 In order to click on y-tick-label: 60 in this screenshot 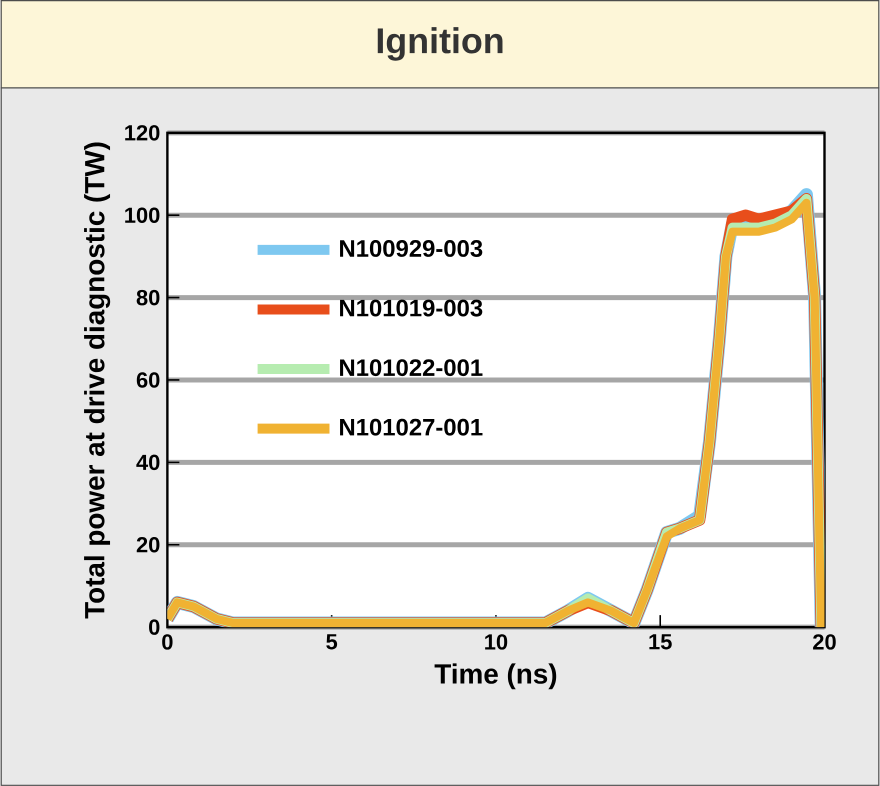, I will do `click(148, 380)`.